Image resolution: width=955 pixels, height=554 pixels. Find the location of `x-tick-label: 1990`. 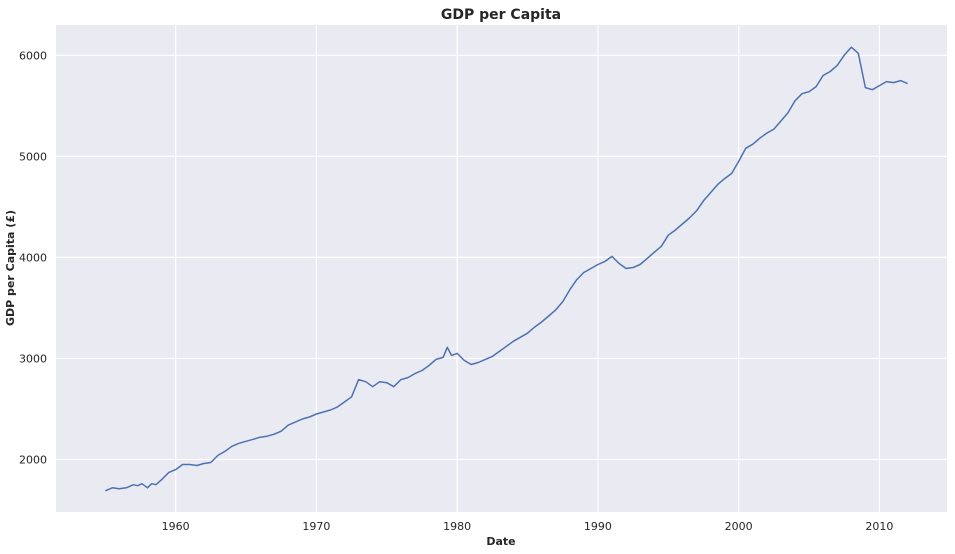

x-tick-label: 1990 is located at coordinates (598, 526).